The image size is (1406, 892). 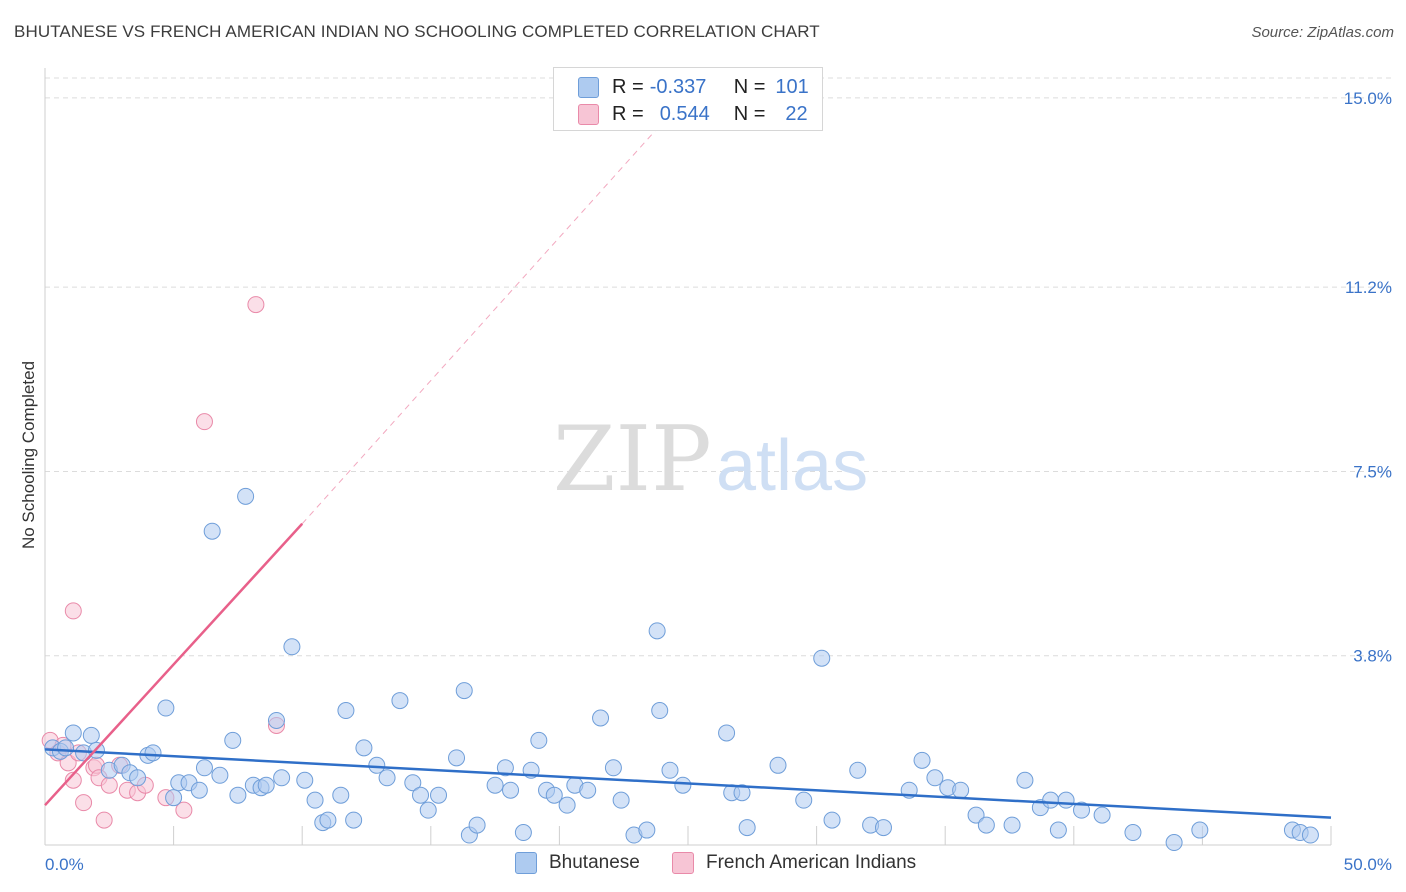 What do you see at coordinates (628, 113) in the screenshot?
I see `r-label: R =` at bounding box center [628, 113].